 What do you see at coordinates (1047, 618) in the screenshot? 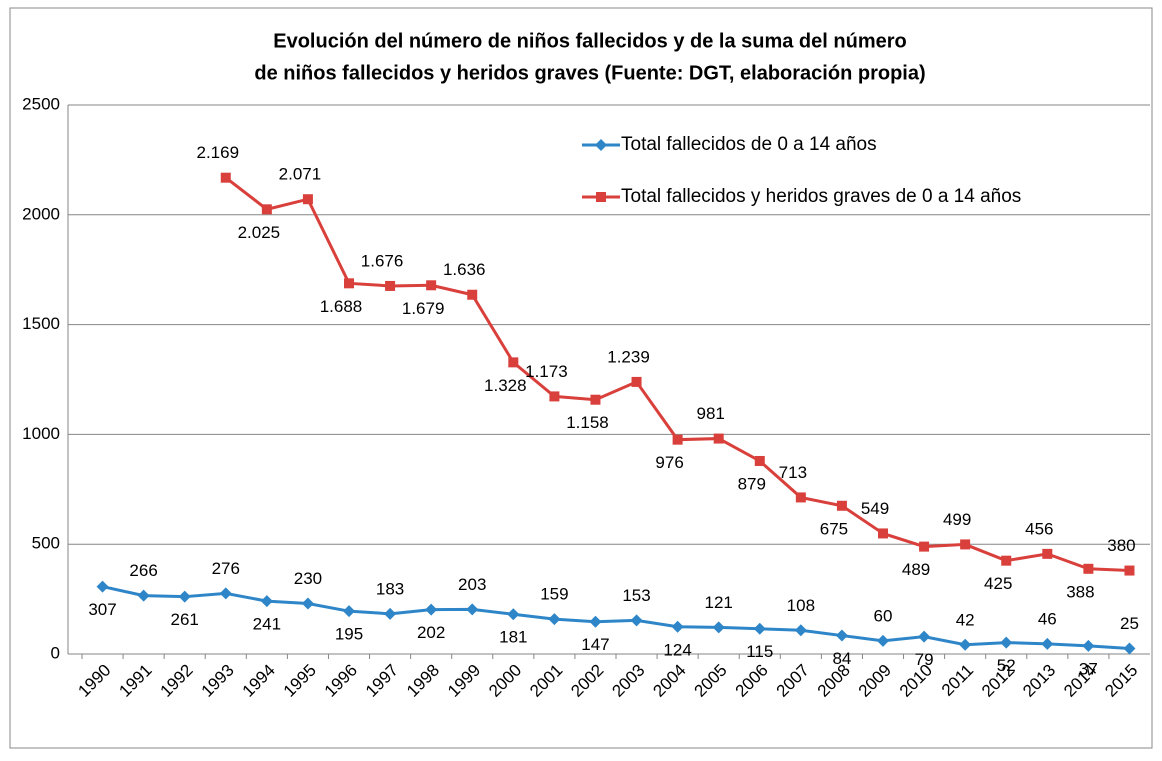
I see `data-label: 46` at bounding box center [1047, 618].